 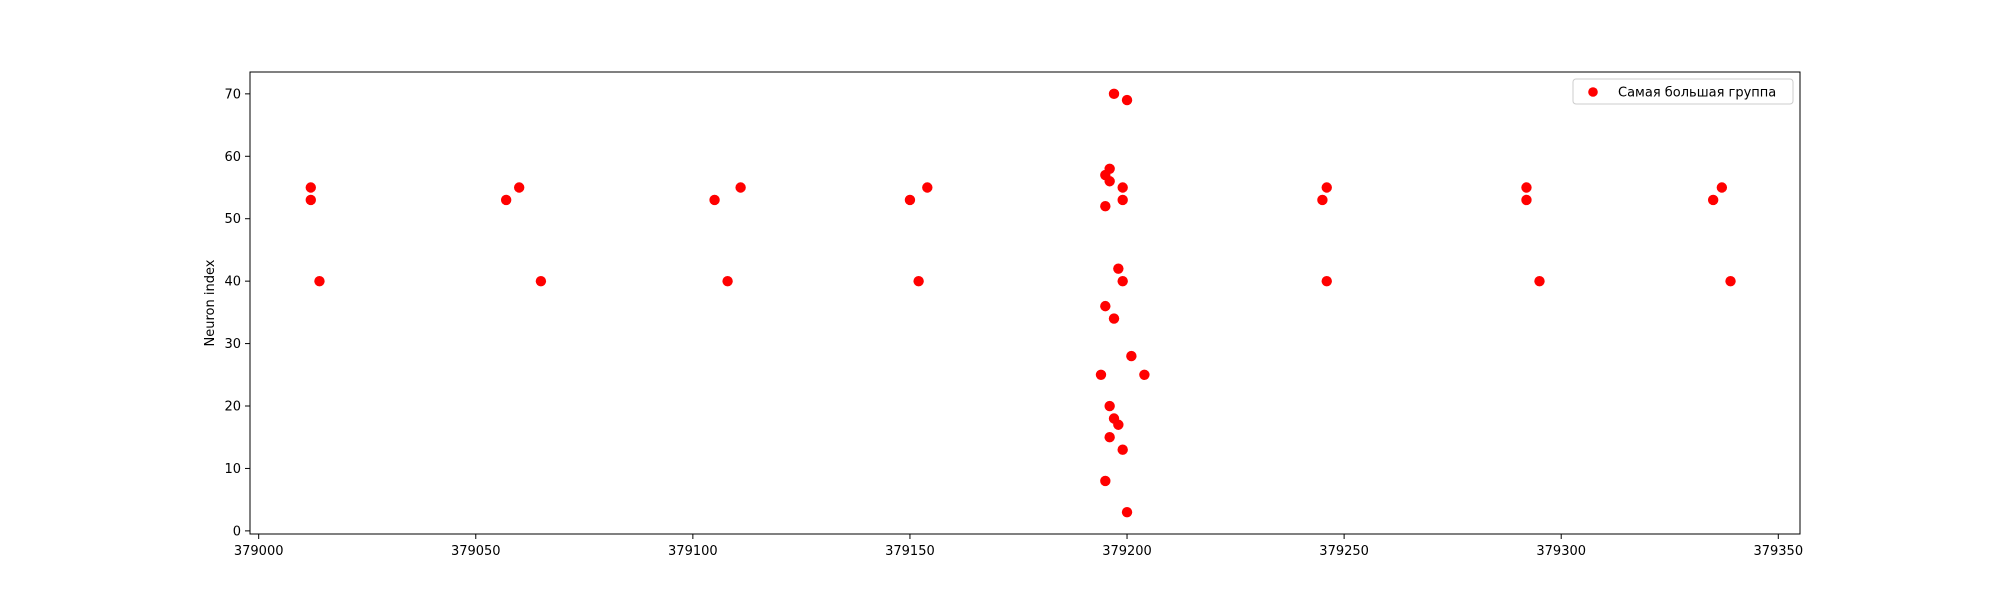 What do you see at coordinates (210, 302) in the screenshot?
I see `y-axis-label: Neuron index` at bounding box center [210, 302].